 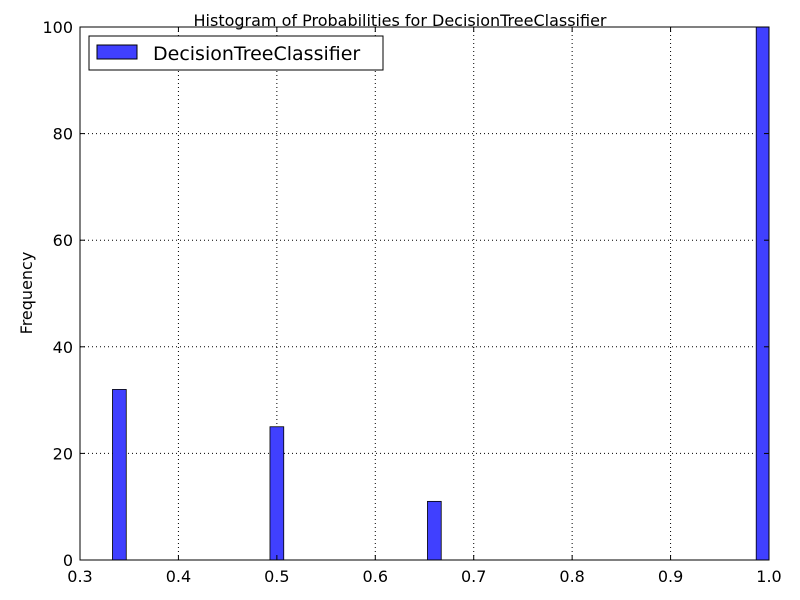 I want to click on x-tick-label: 0.4, so click(x=178, y=576).